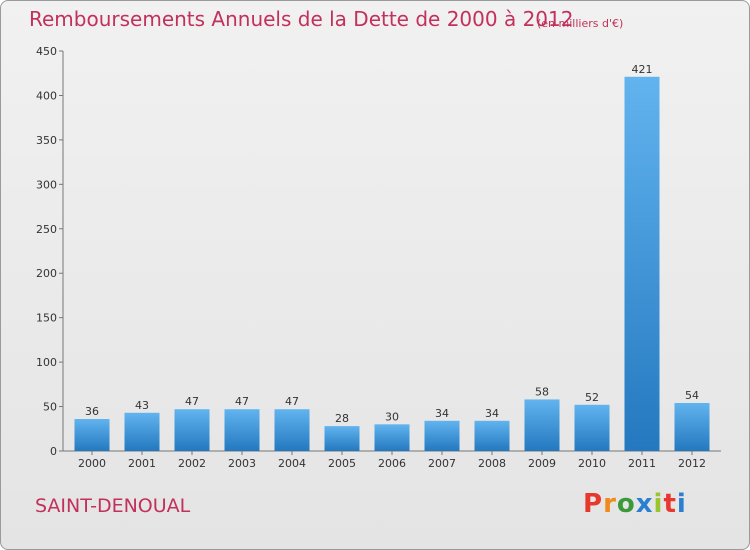  I want to click on bar-value-label: 28, so click(342, 418).